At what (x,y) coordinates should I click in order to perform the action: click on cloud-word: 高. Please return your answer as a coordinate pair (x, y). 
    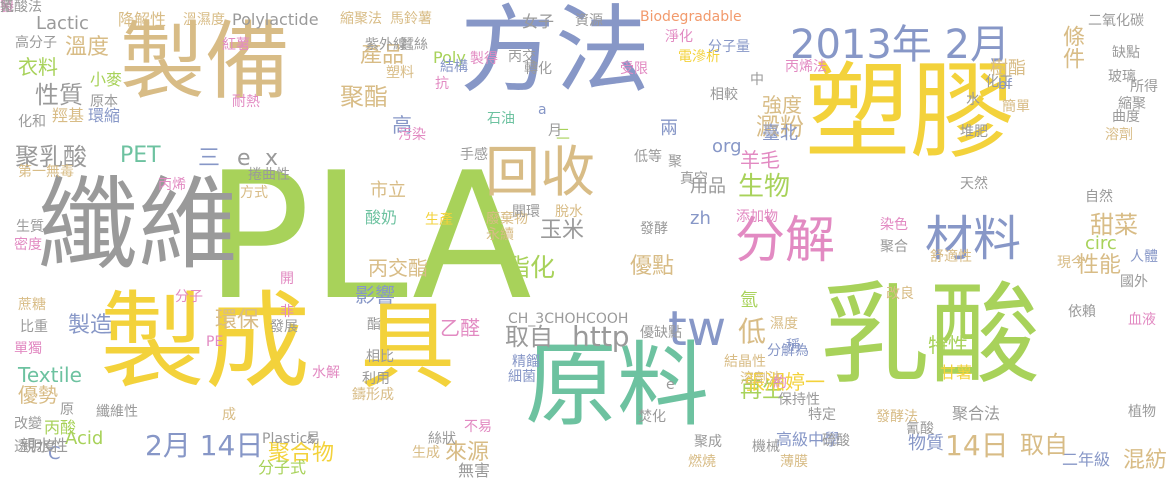
    Looking at the image, I should click on (402, 125).